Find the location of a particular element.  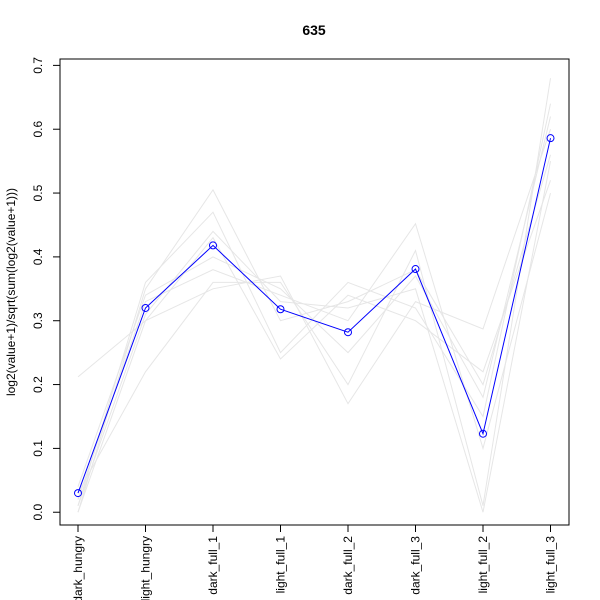

y-tick-label: 0.6 is located at coordinates (38, 129).